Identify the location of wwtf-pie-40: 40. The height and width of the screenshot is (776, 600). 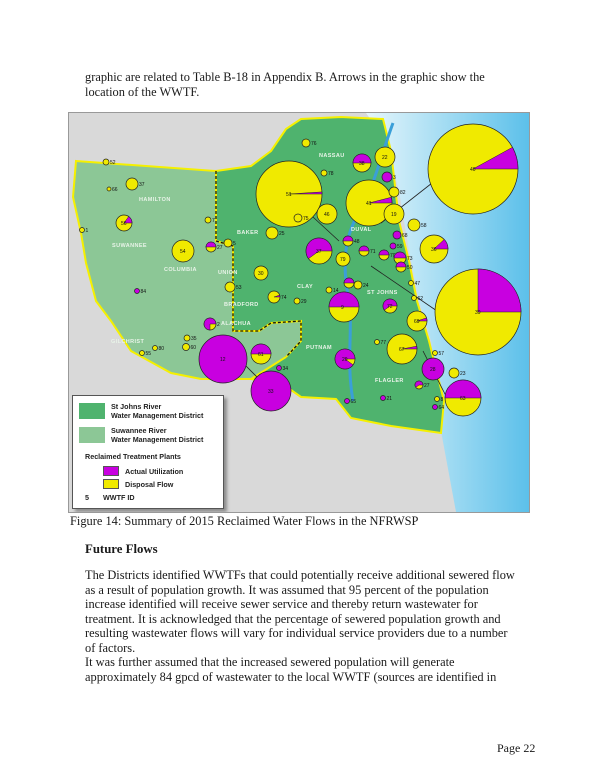
(473, 169).